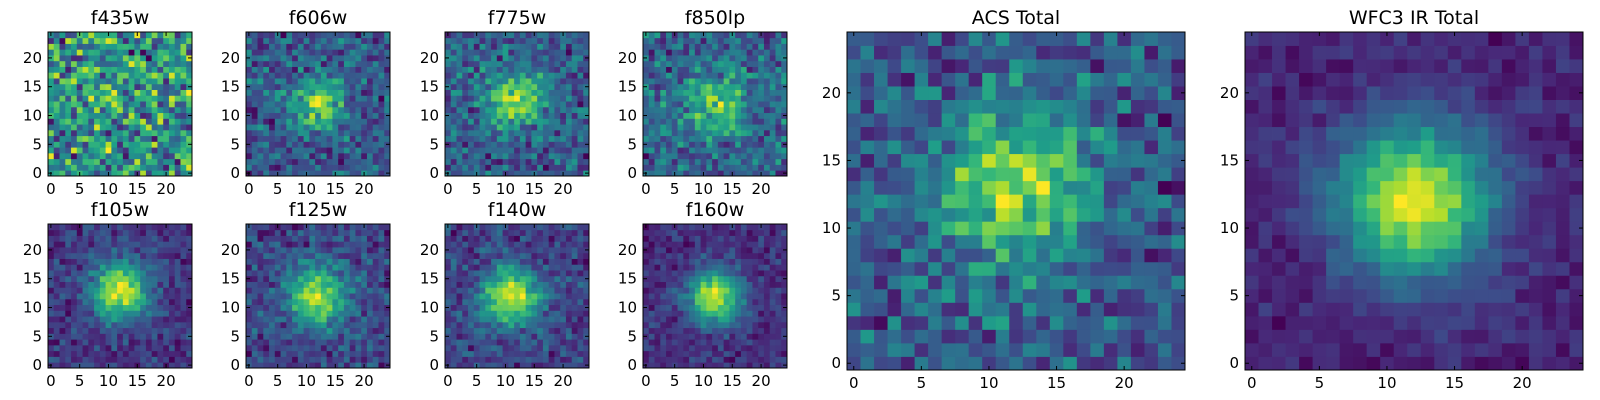 This screenshot has height=400, width=1600. Describe the element at coordinates (32, 250) in the screenshot. I see `y-tick-label: 20` at that location.